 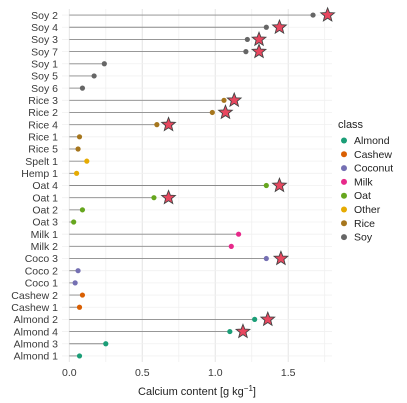 I want to click on category-label-hemp-1: Hemp 1, so click(x=39, y=174).